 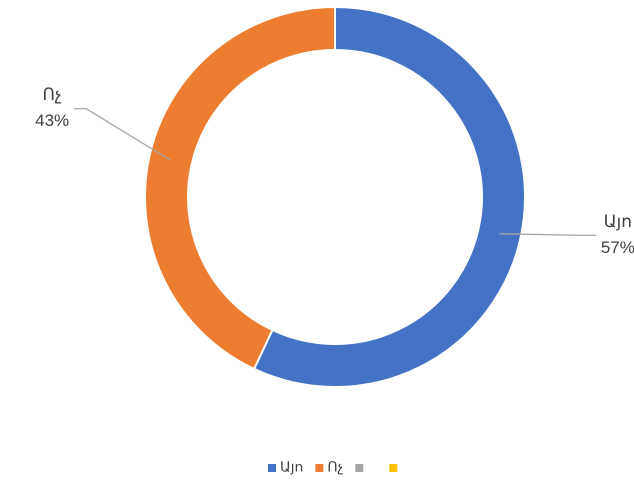 What do you see at coordinates (618, 221) in the screenshot?
I see `data-label-name: Այո` at bounding box center [618, 221].